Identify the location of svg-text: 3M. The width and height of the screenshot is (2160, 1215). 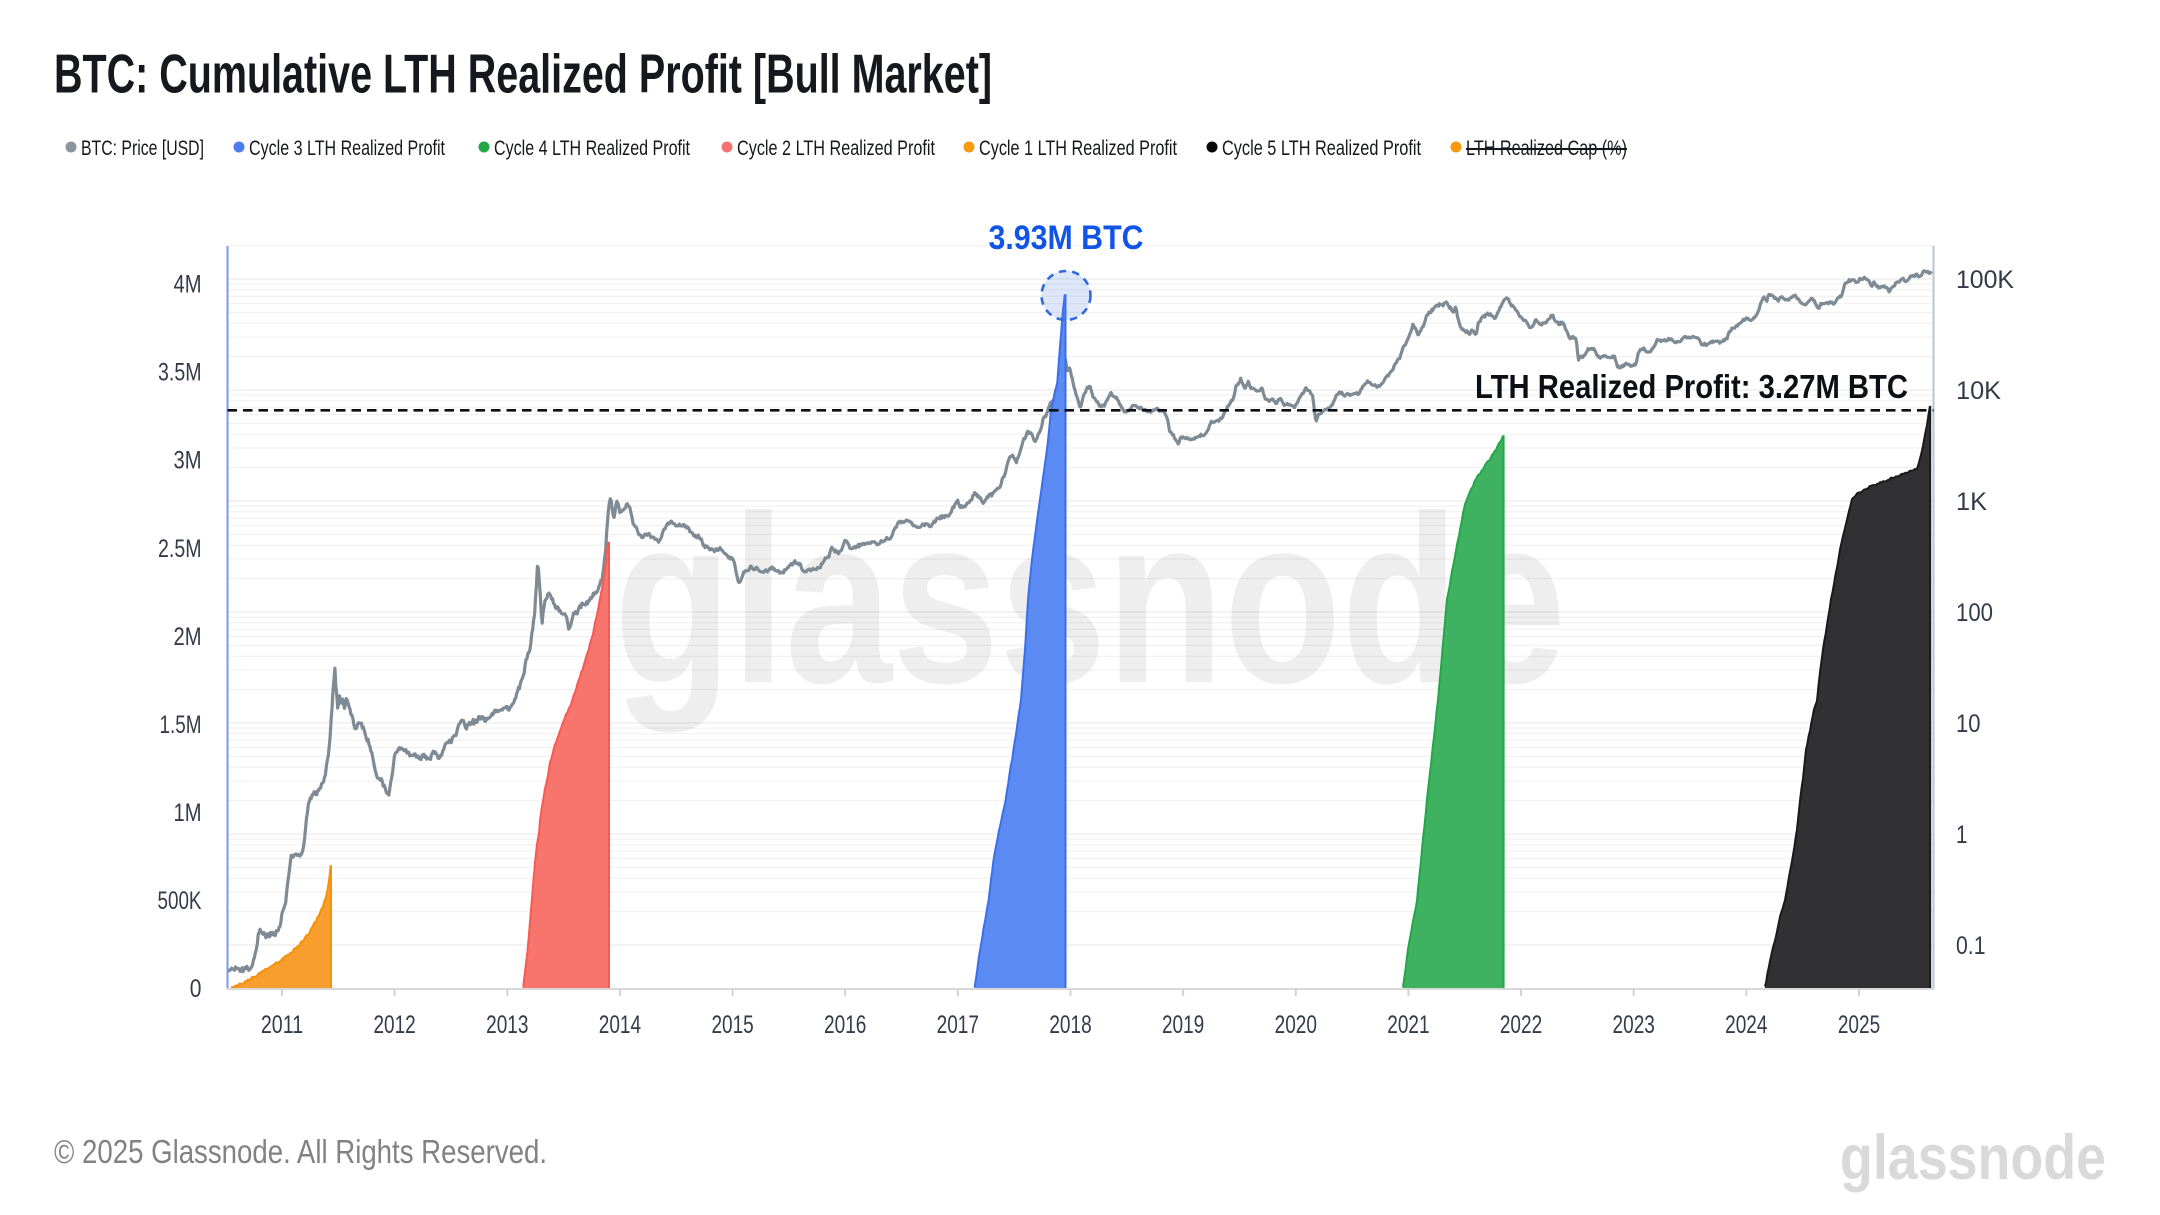
(188, 461).